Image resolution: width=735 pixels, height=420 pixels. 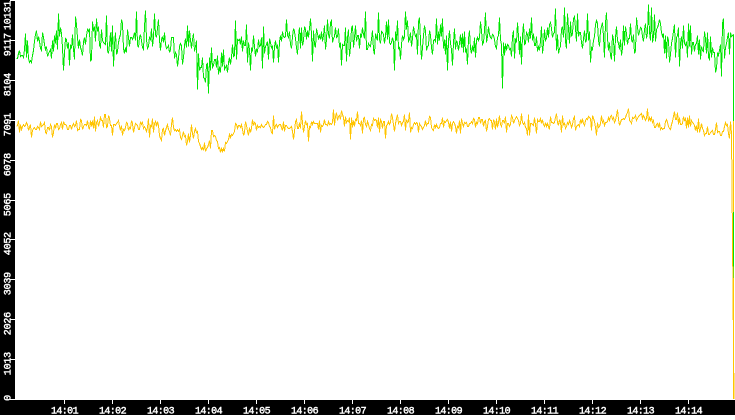 What do you see at coordinates (9, 164) in the screenshot?
I see `svg-text: 6078` at bounding box center [9, 164].